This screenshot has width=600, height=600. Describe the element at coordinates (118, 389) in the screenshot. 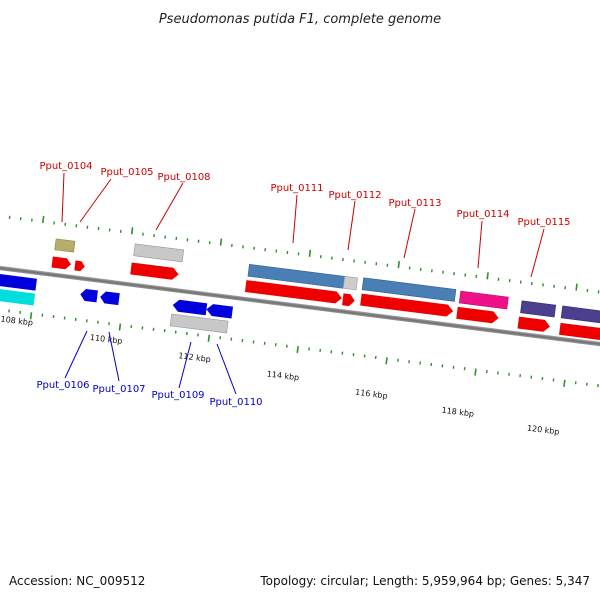

I see `gene-label: Pput_0107` at that location.